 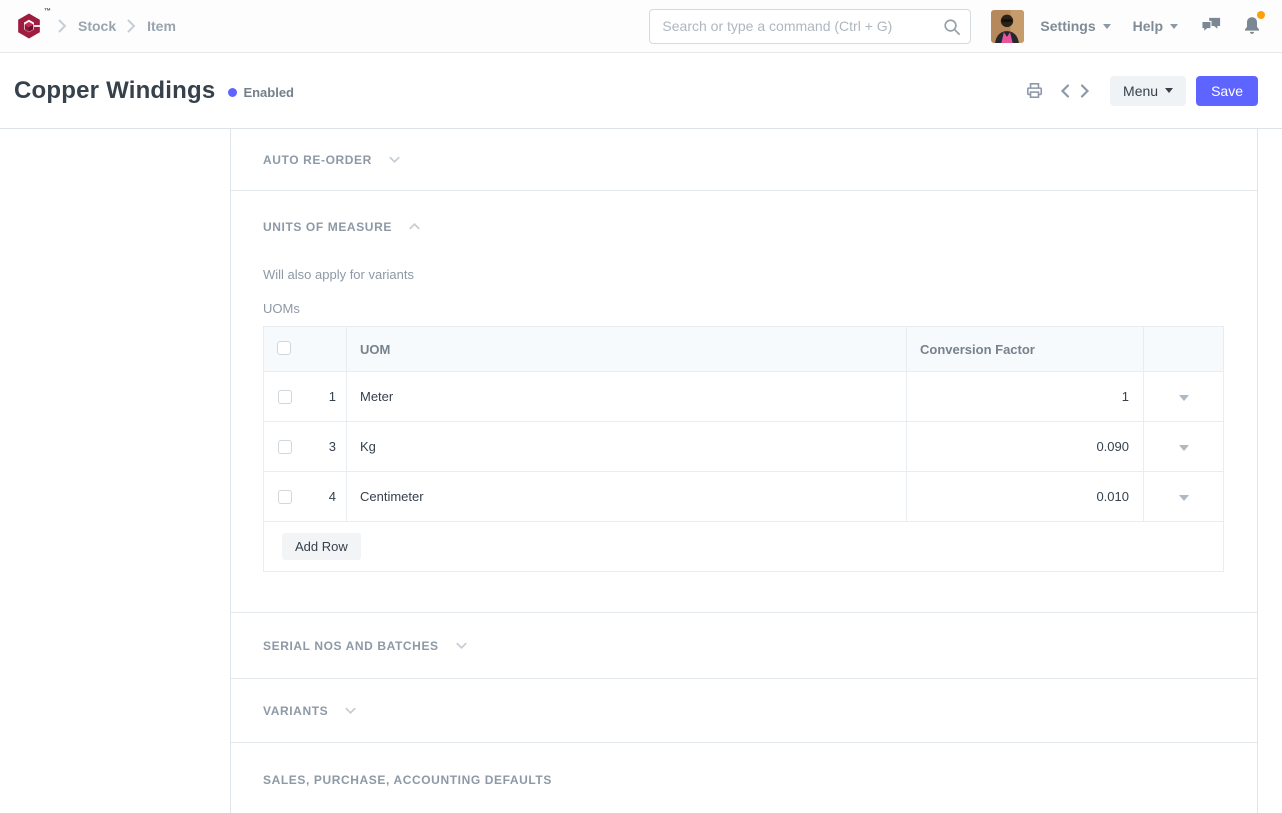 What do you see at coordinates (744, 226) in the screenshot?
I see `section-units-of-measure-toggle: UNITS OF MEASURE` at bounding box center [744, 226].